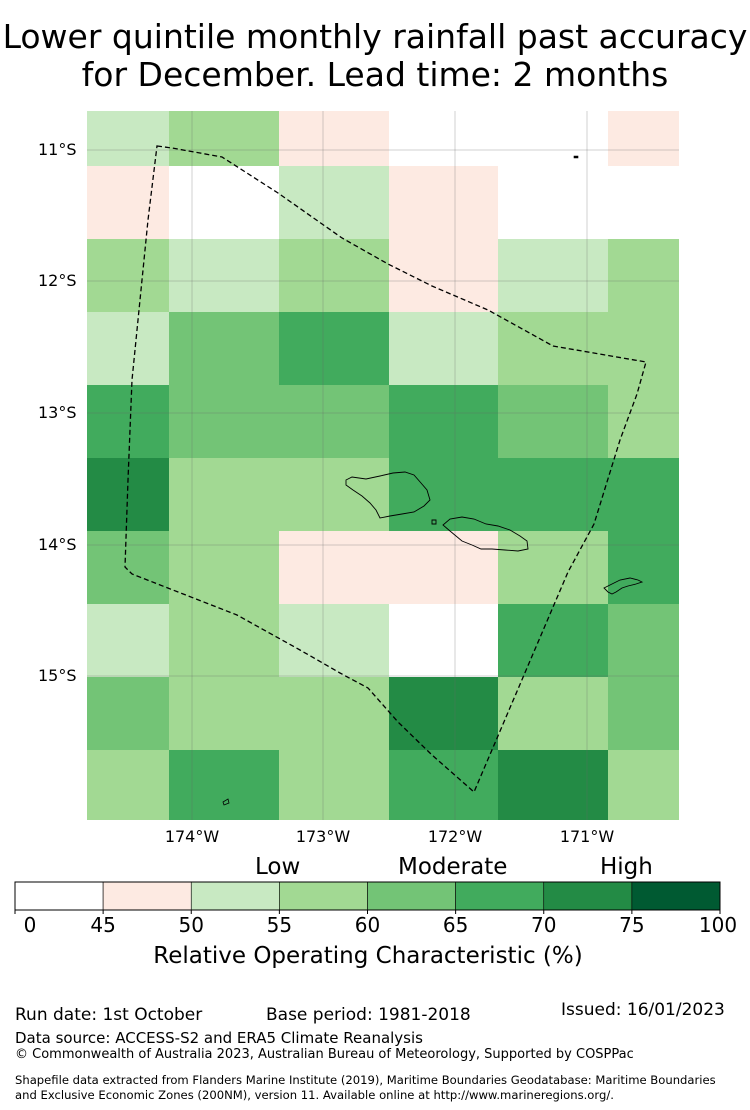  I want to click on colorbar-tick-label: 75, so click(632, 925).